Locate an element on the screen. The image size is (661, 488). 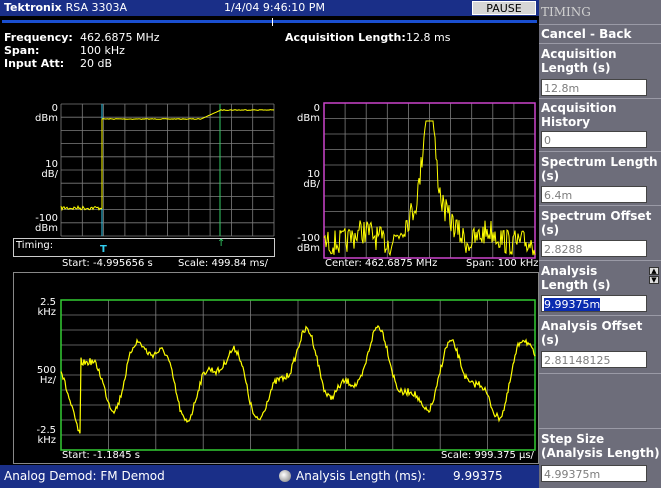
demod-scale-label: Scale: 999.375 µs/ is located at coordinates (487, 455).